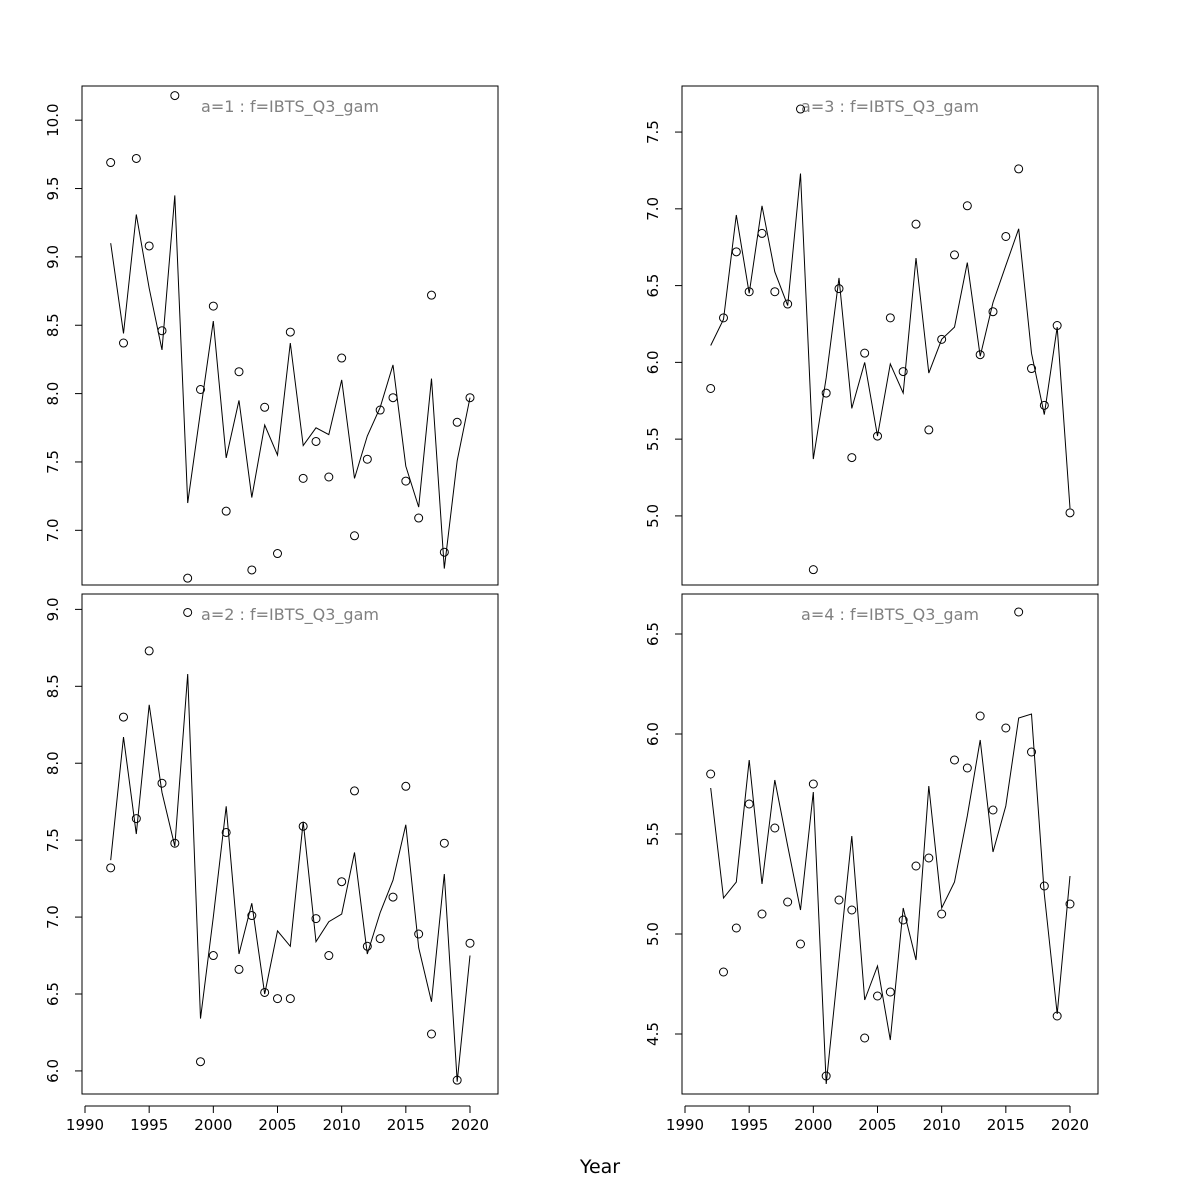 This screenshot has width=1200, height=1200. I want to click on y-tick-label: 9.0, so click(53, 609).